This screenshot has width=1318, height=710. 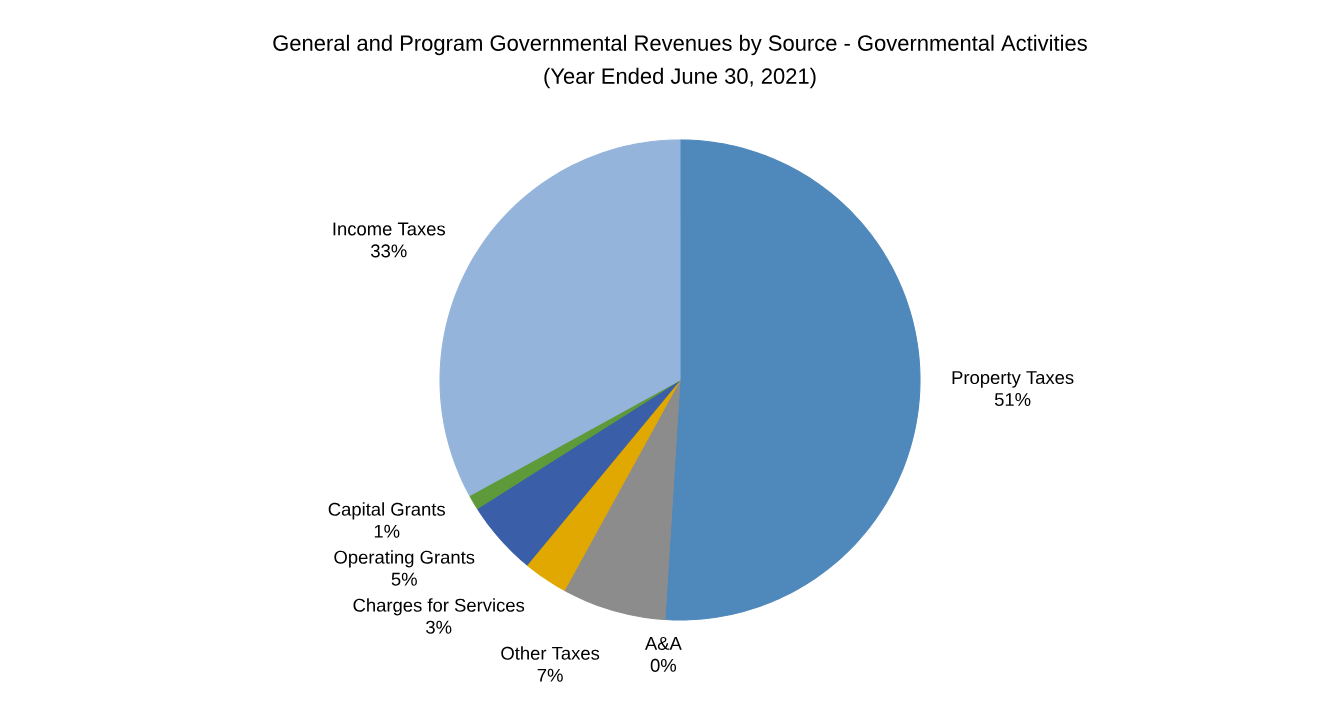 What do you see at coordinates (387, 531) in the screenshot?
I see `data-label: 1%` at bounding box center [387, 531].